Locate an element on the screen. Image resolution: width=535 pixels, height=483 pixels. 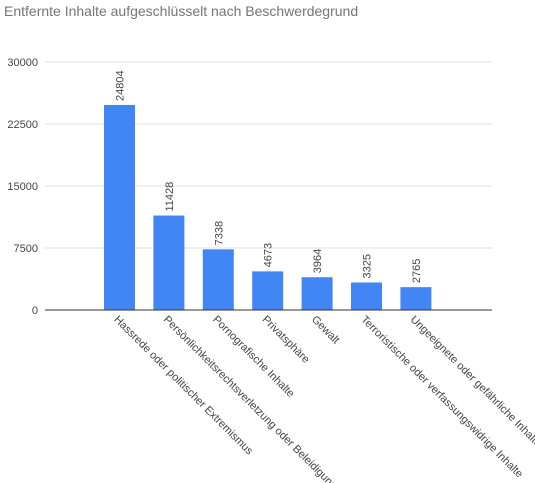
category-label: Pornografische Inhalte is located at coordinates (253, 357).